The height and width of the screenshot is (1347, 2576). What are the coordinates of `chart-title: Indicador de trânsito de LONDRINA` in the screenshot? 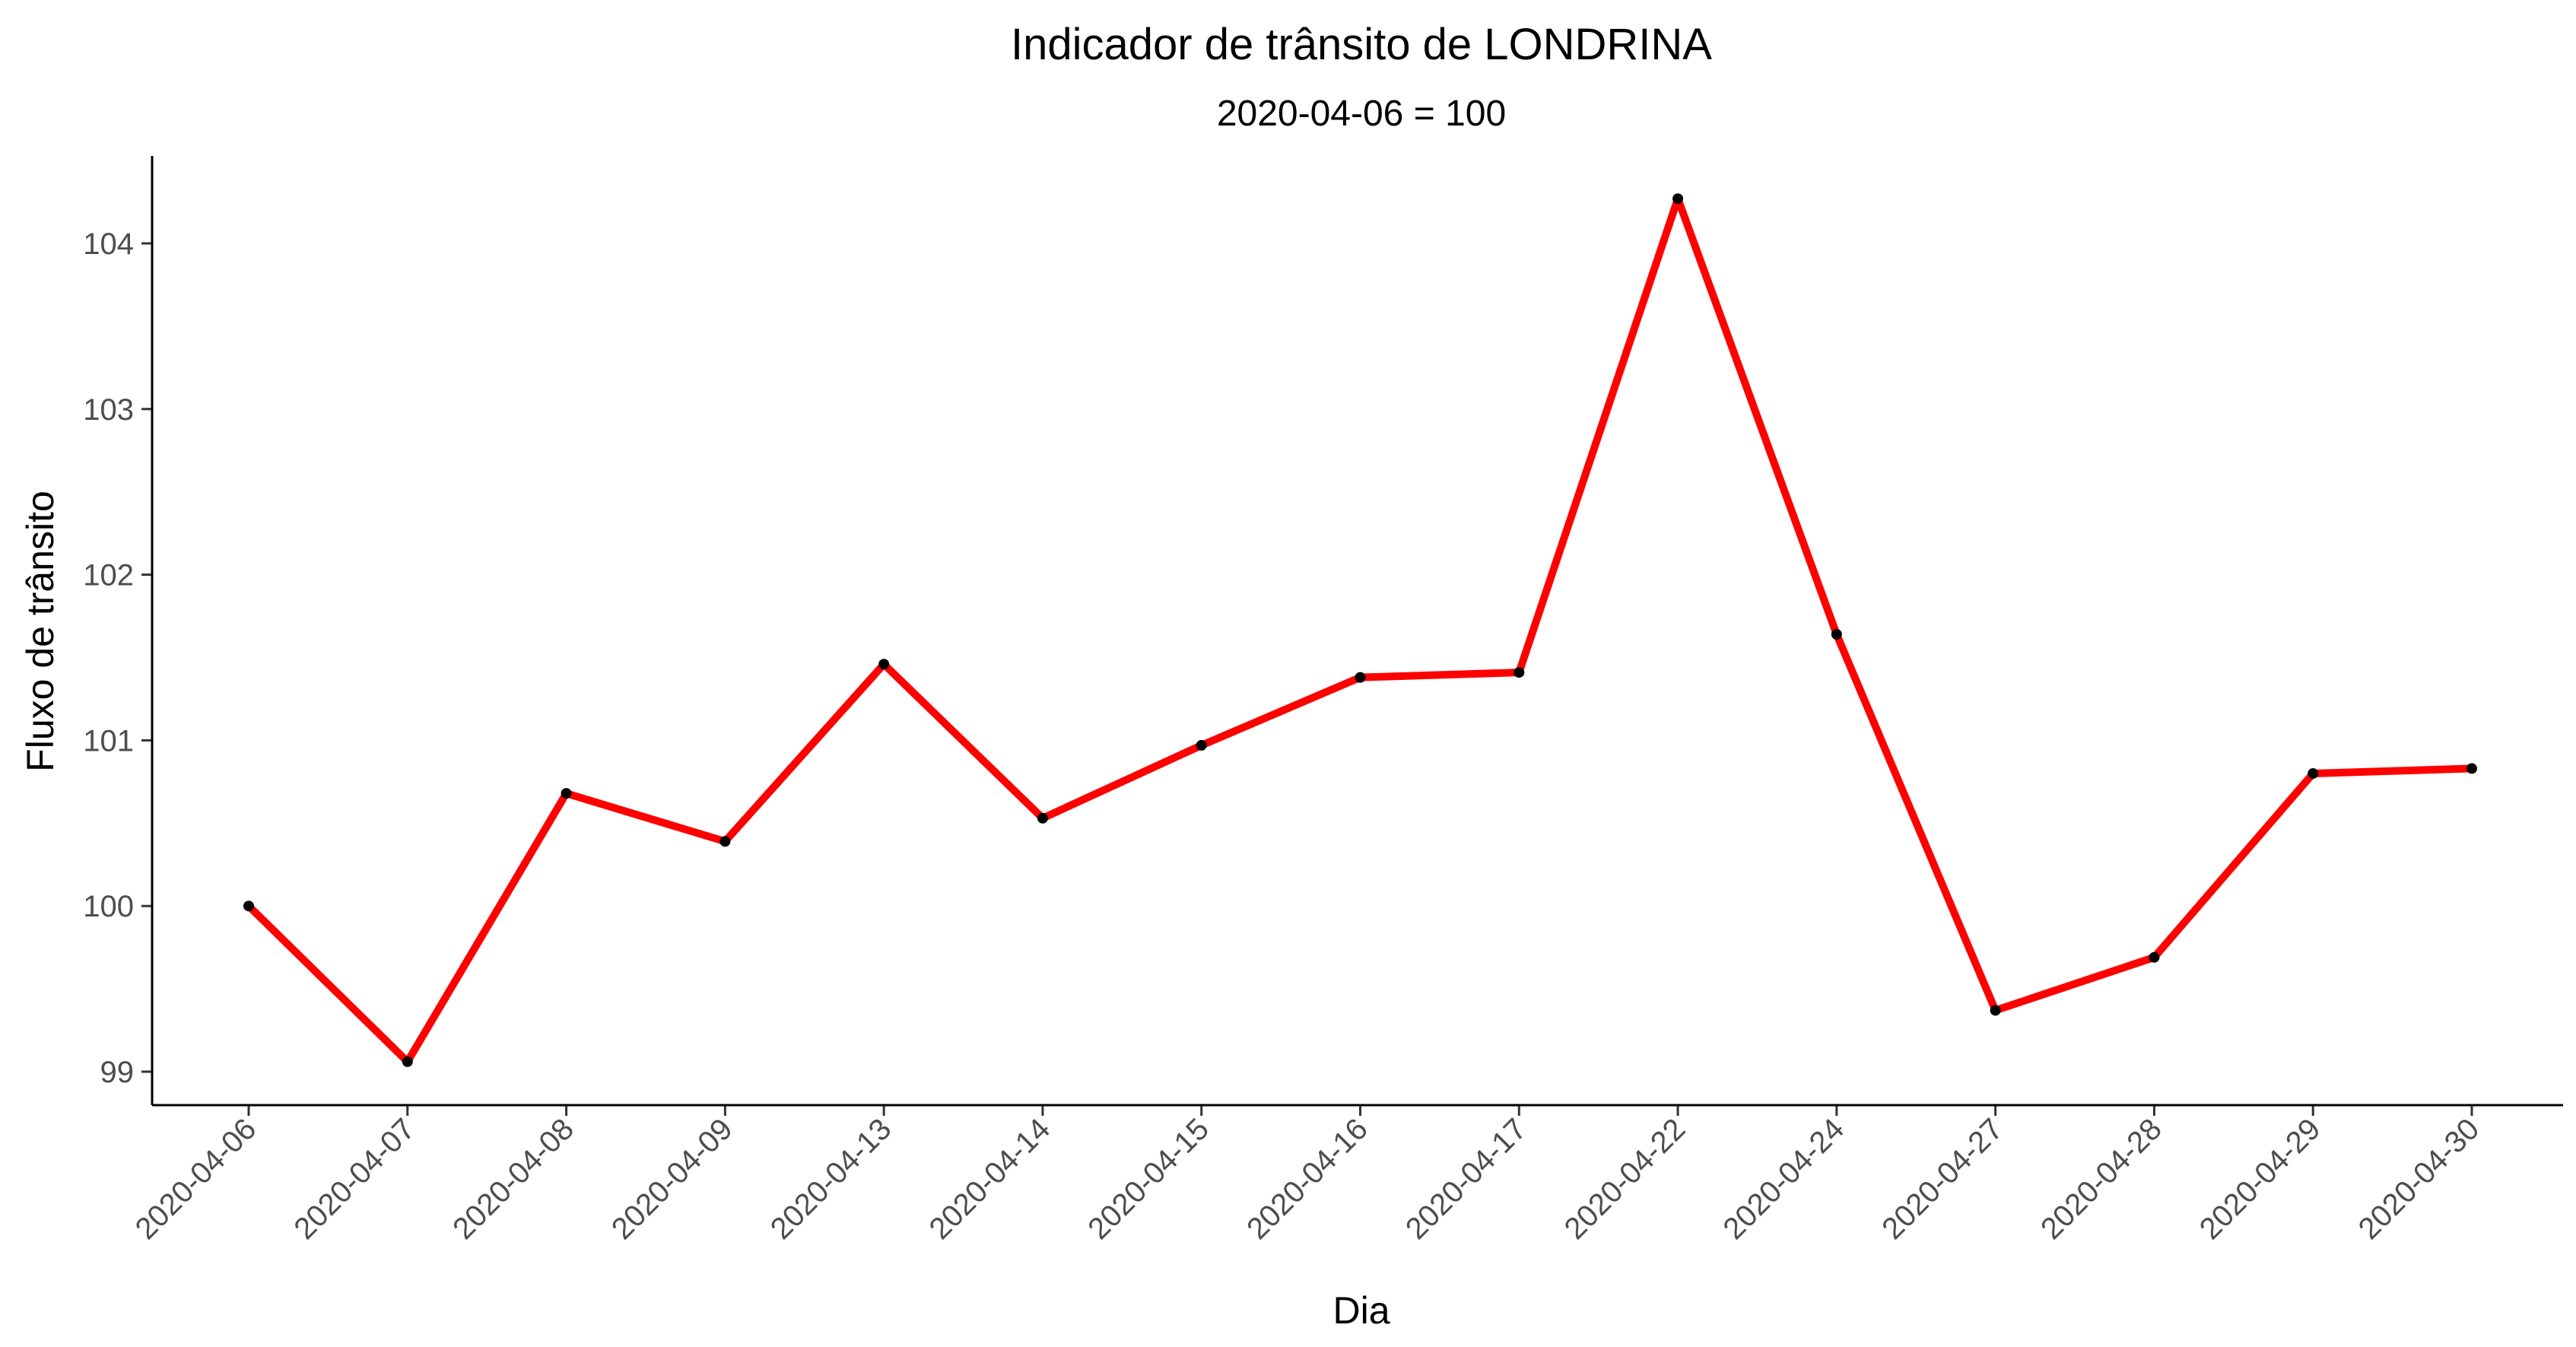 It's located at (1361, 44).